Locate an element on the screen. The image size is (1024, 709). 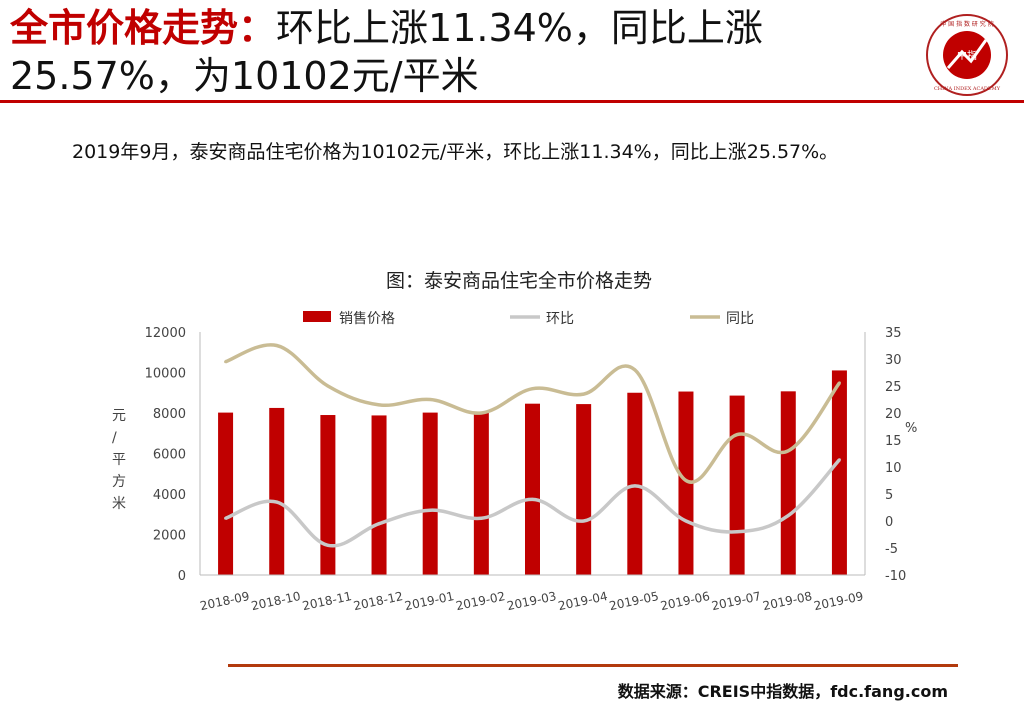
legend-label-同比: 同比 is located at coordinates (740, 319).